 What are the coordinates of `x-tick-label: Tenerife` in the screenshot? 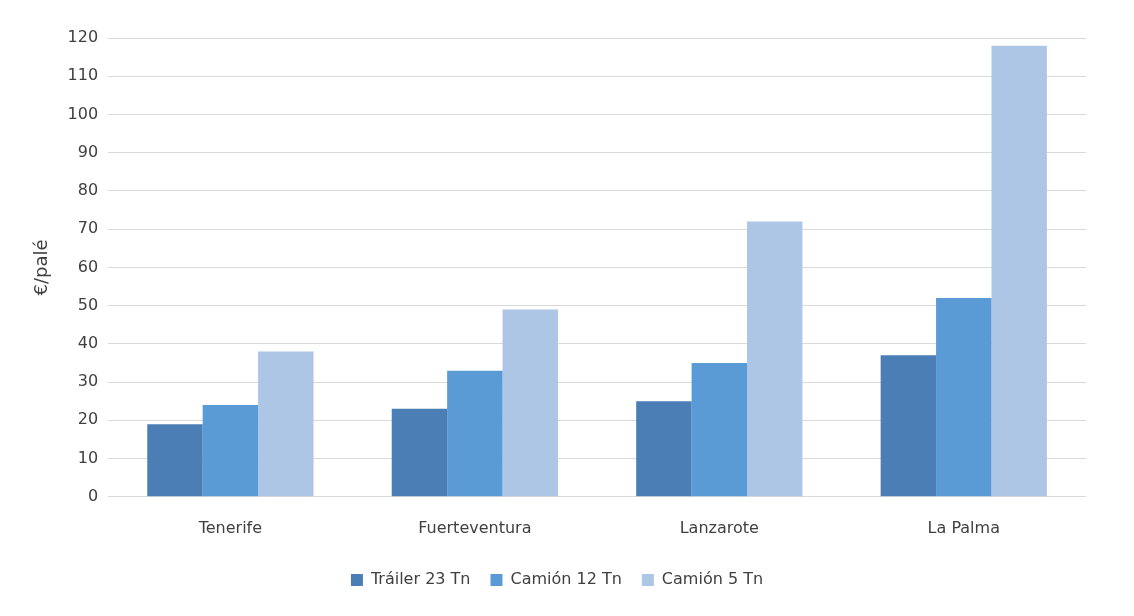 It's located at (230, 527).